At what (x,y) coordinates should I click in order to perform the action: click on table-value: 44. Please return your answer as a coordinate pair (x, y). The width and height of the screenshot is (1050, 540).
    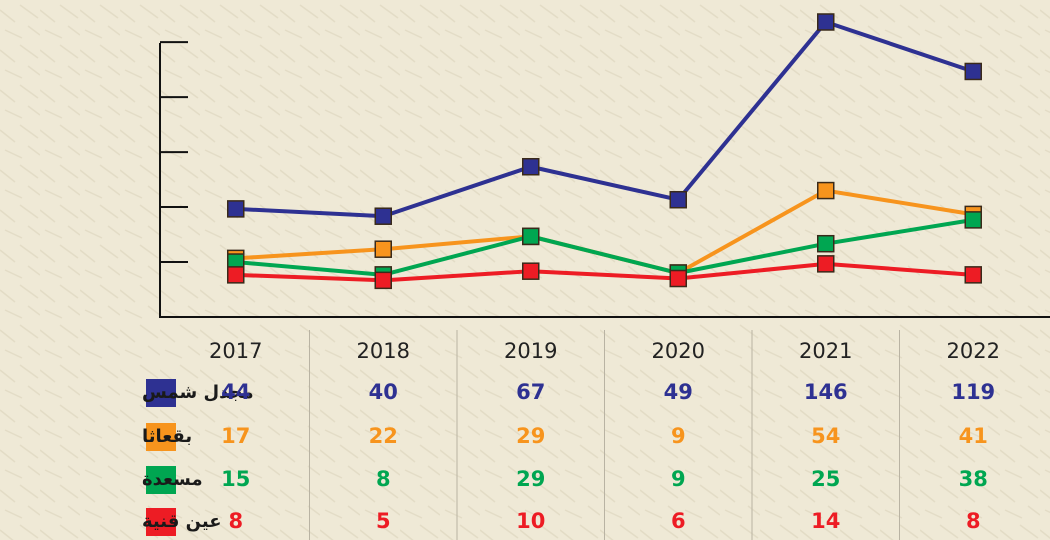
    Looking at the image, I should click on (235, 392).